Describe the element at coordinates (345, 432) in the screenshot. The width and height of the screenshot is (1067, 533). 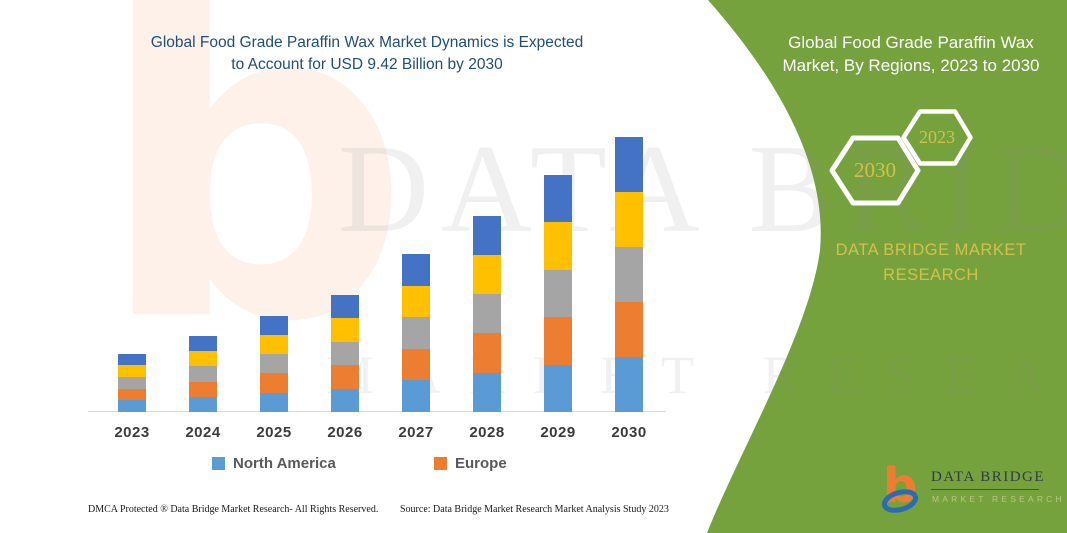
I see `x-axis-label-2026: 2026` at that location.